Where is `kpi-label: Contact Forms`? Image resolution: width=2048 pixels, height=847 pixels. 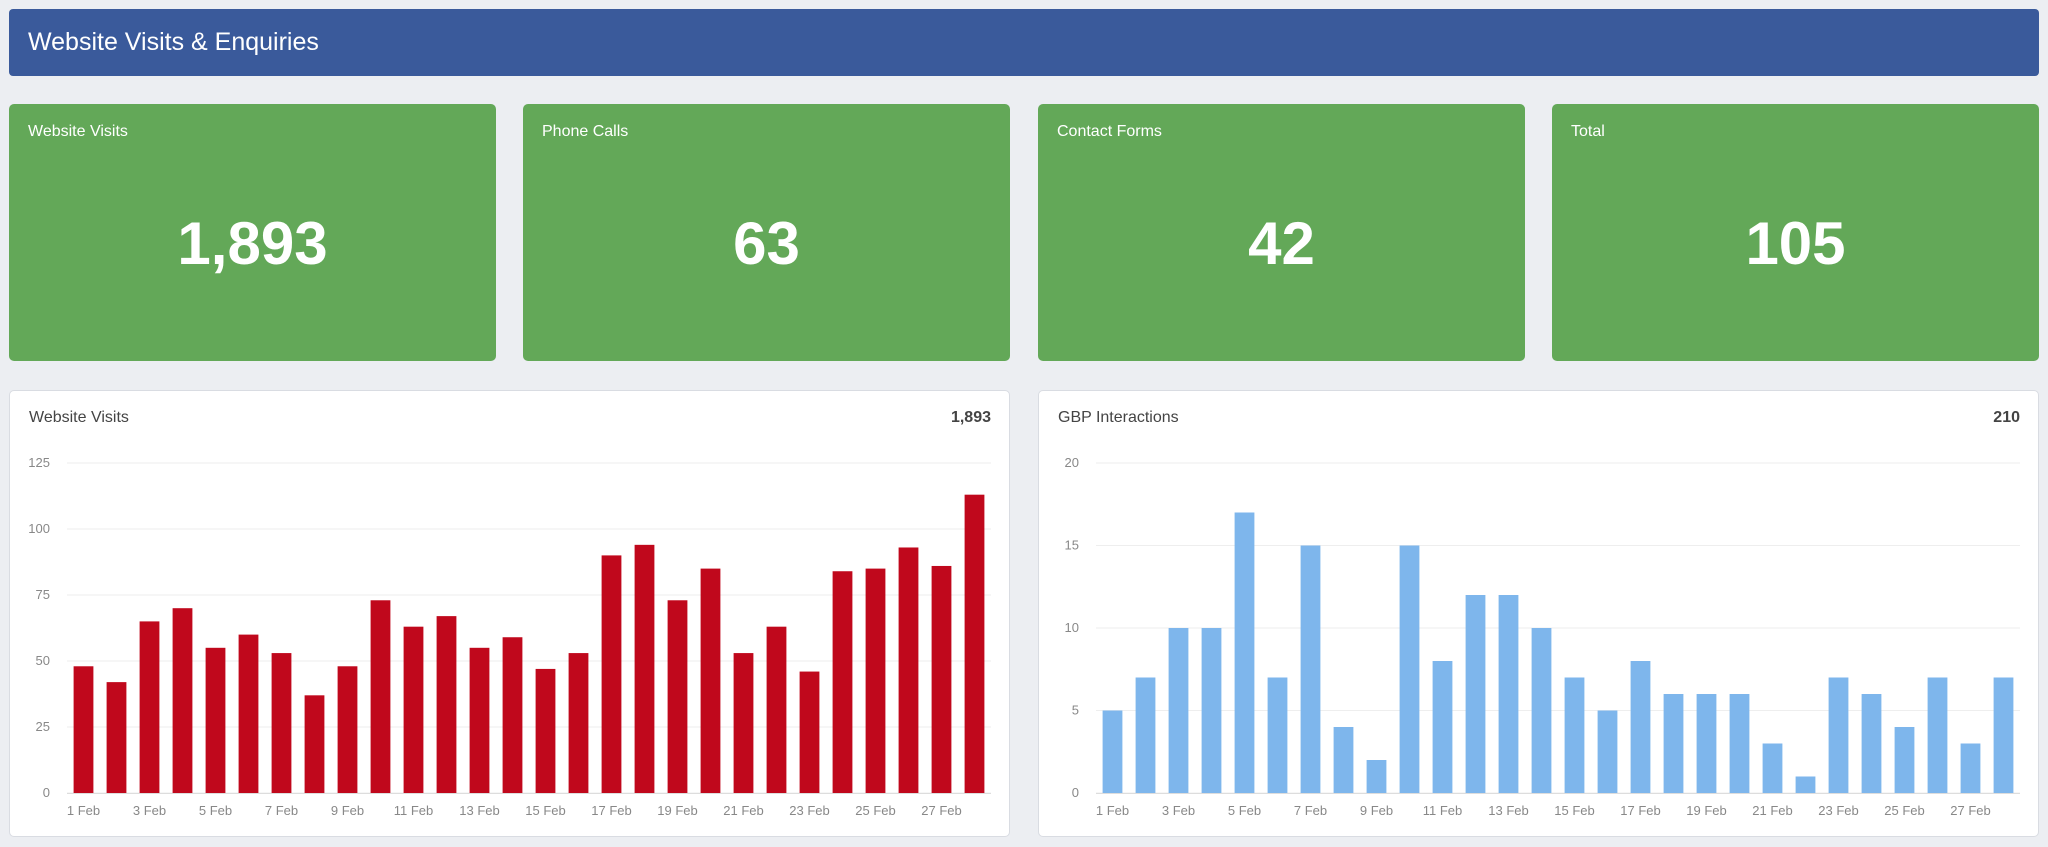
kpi-label: Contact Forms is located at coordinates (1109, 131).